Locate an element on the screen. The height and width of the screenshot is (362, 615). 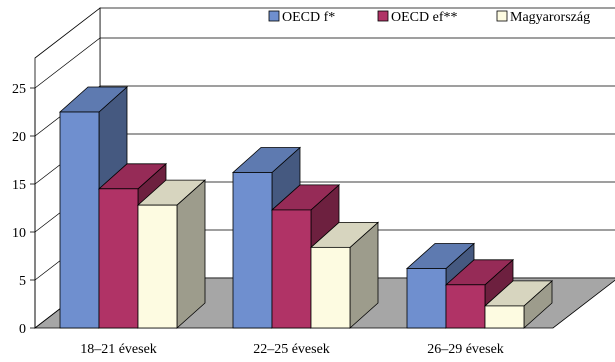
x-tick-label: 18–21 évesek is located at coordinates (118, 349).